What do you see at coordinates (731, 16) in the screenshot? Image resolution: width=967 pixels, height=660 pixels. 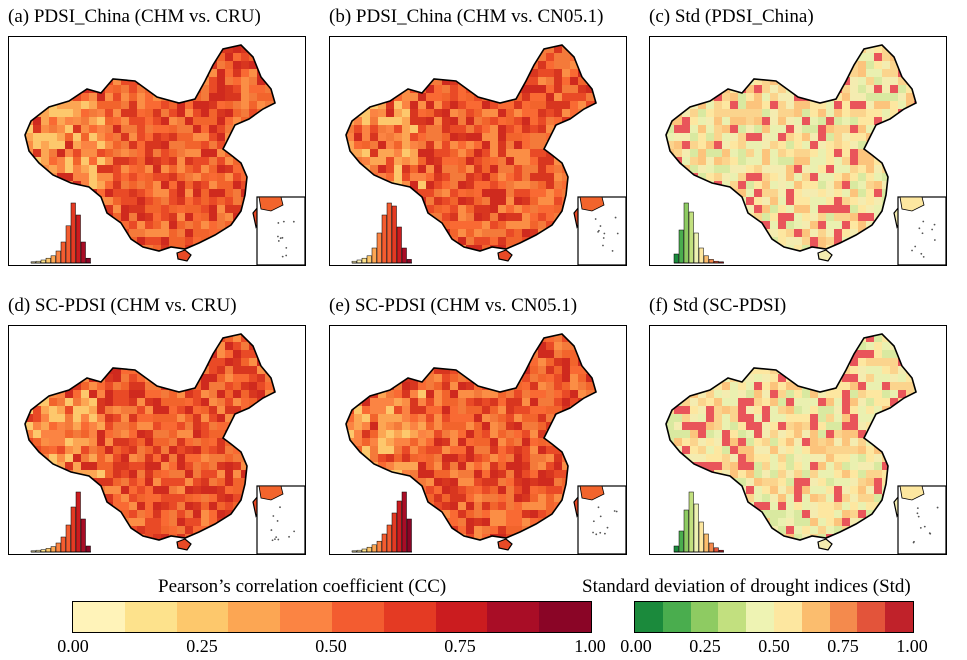 I see `panel-title: (c) Std (PDSI_China)` at bounding box center [731, 16].